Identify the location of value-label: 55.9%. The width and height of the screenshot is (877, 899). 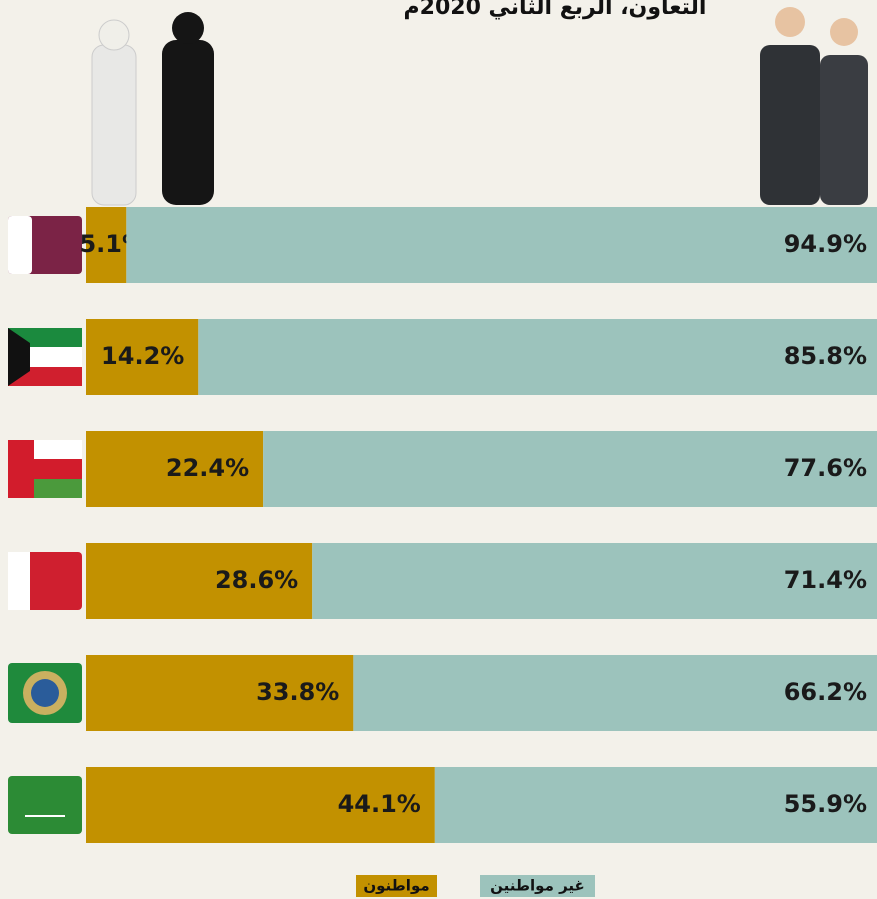
(825, 804).